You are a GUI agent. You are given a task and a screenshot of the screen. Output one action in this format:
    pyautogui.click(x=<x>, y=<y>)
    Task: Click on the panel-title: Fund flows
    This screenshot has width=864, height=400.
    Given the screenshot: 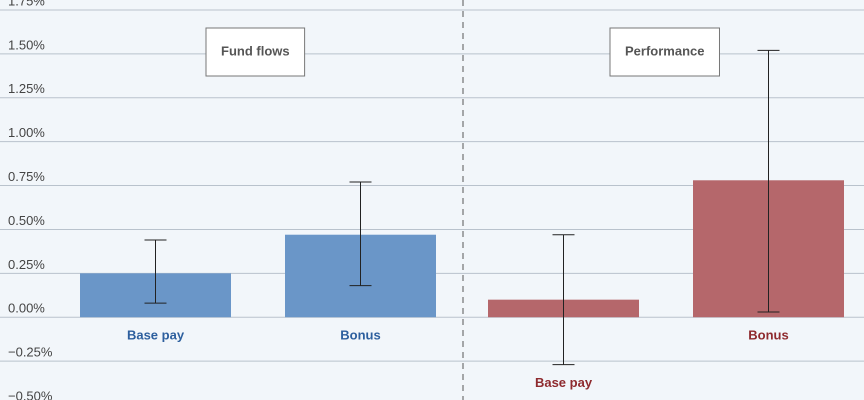 What is the action you would take?
    pyautogui.click(x=255, y=50)
    